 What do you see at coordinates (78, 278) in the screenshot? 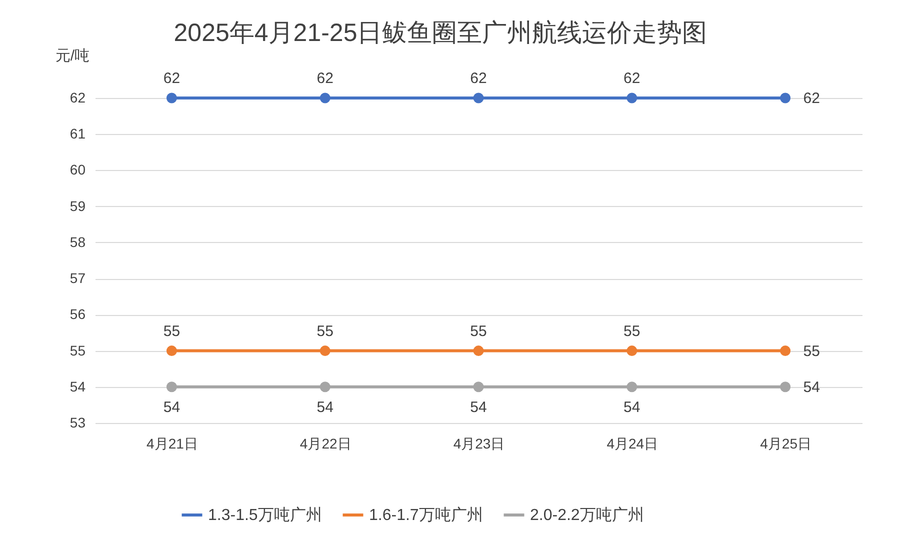
I see `y-tick-label: 57` at bounding box center [78, 278].